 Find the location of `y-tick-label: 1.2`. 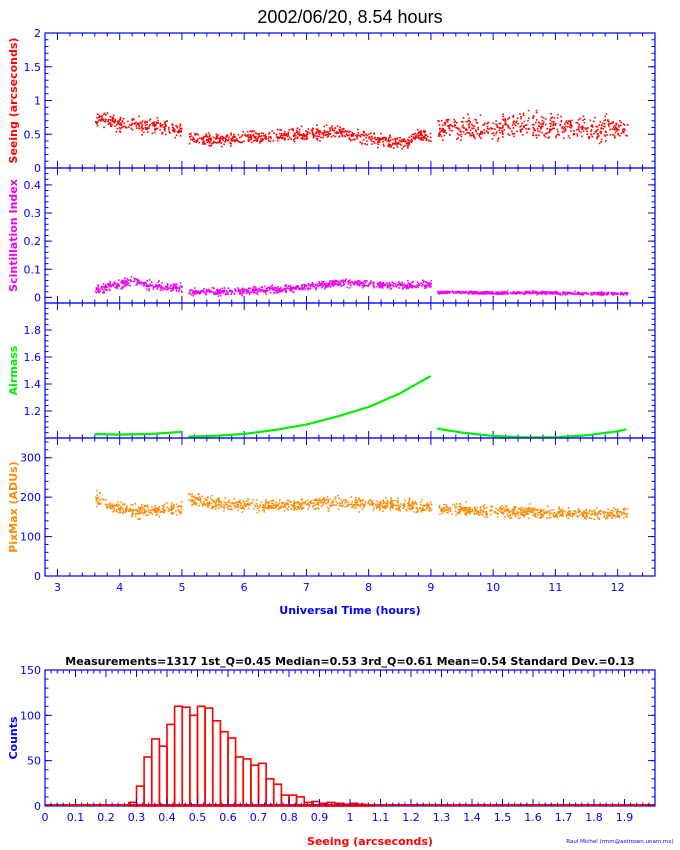

y-tick-label: 1.2 is located at coordinates (33, 411).